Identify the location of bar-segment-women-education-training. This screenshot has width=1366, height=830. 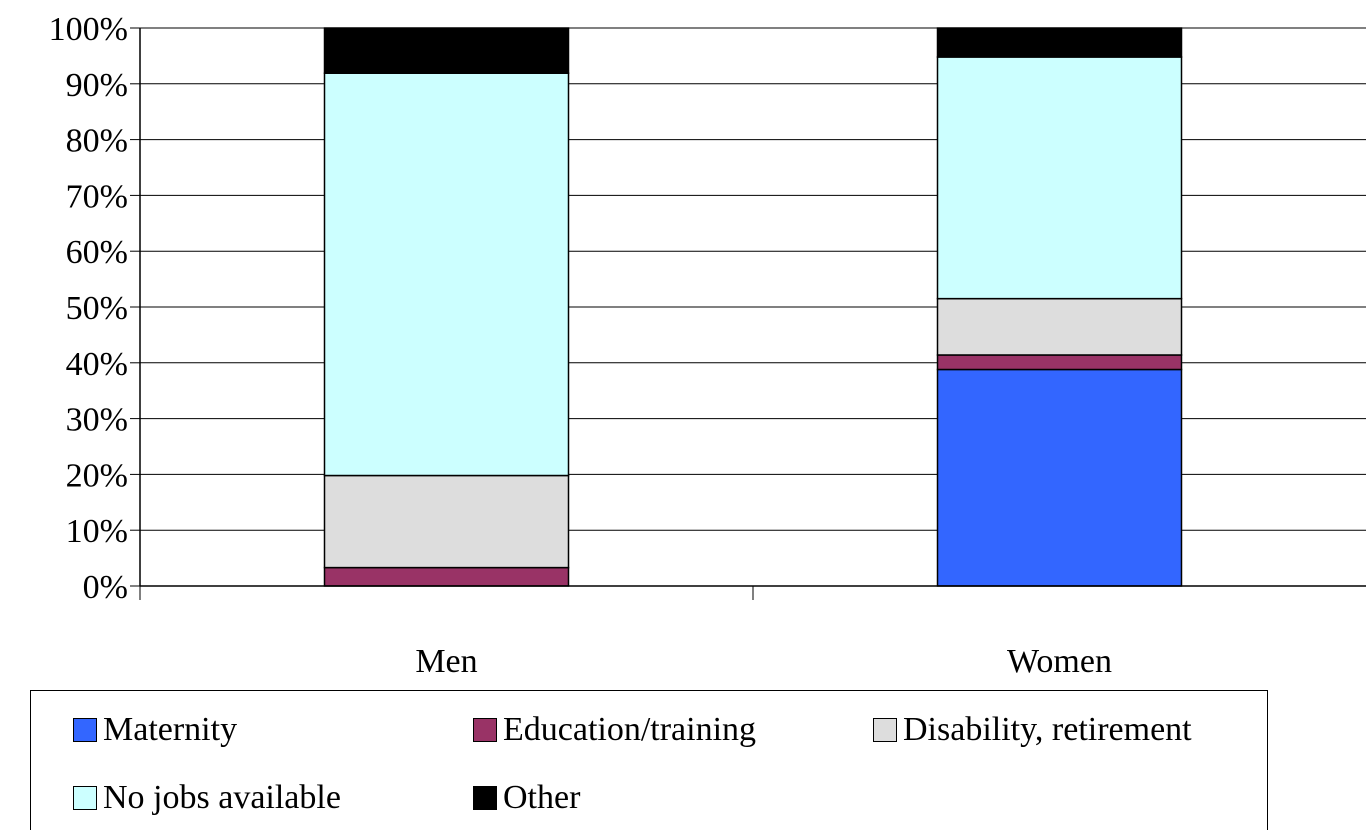
(1059, 362).